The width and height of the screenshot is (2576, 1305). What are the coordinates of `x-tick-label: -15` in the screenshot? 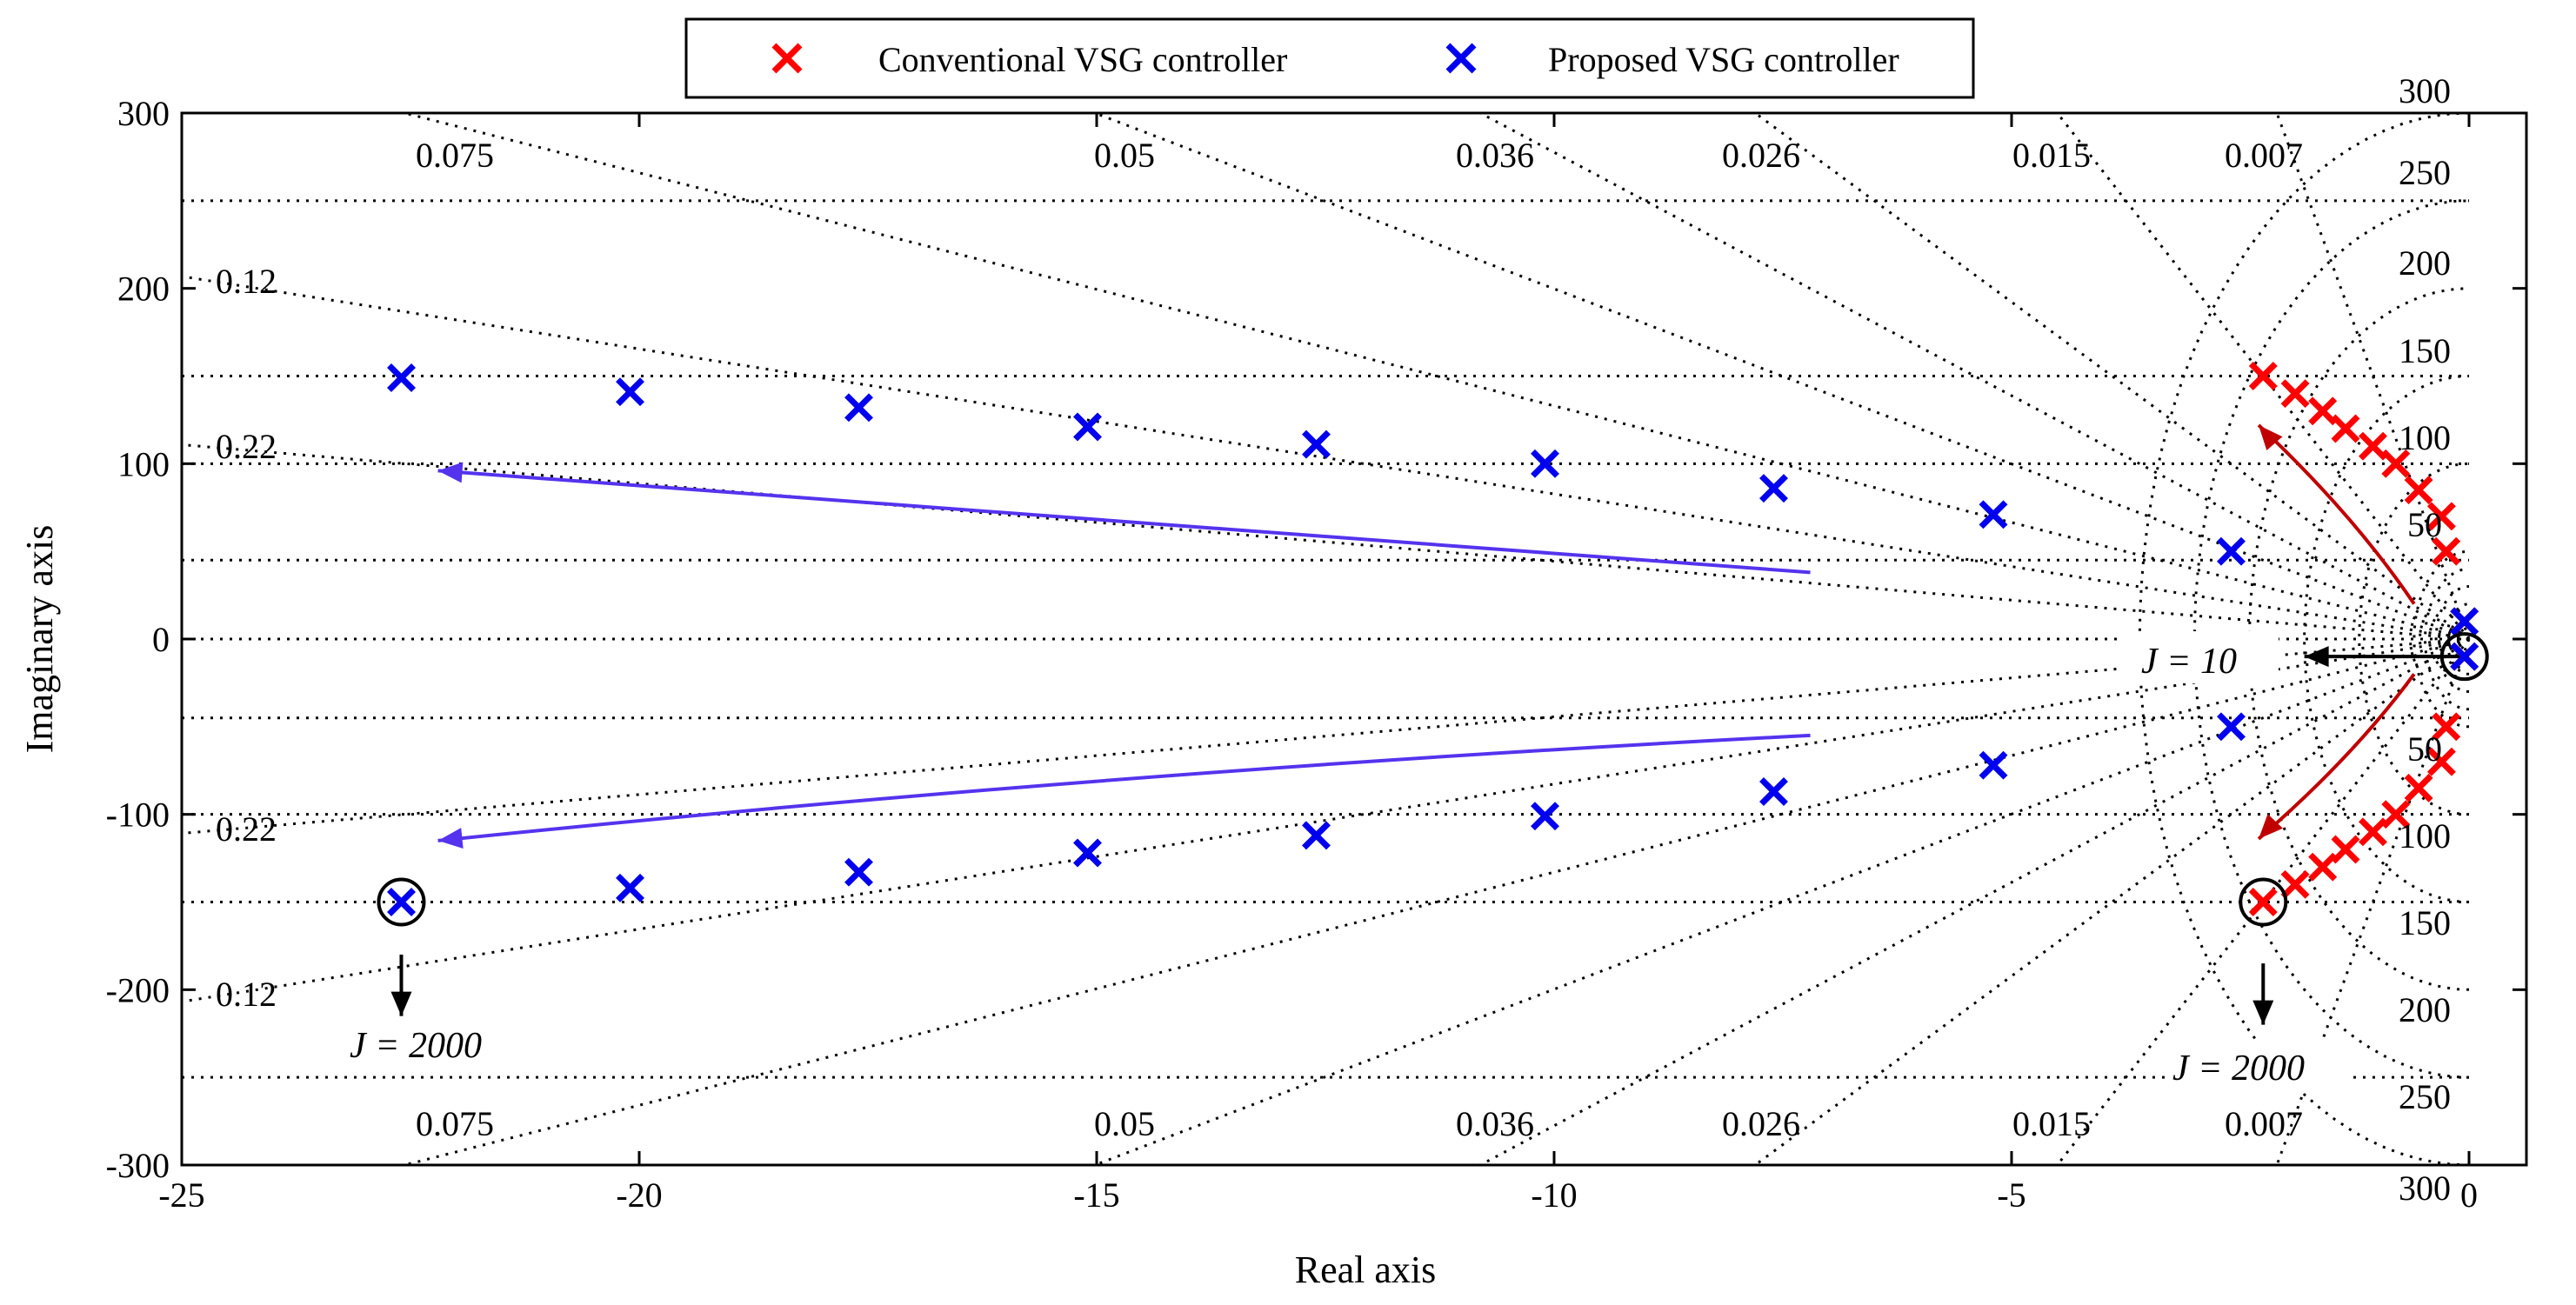 It's located at (1096, 1195).